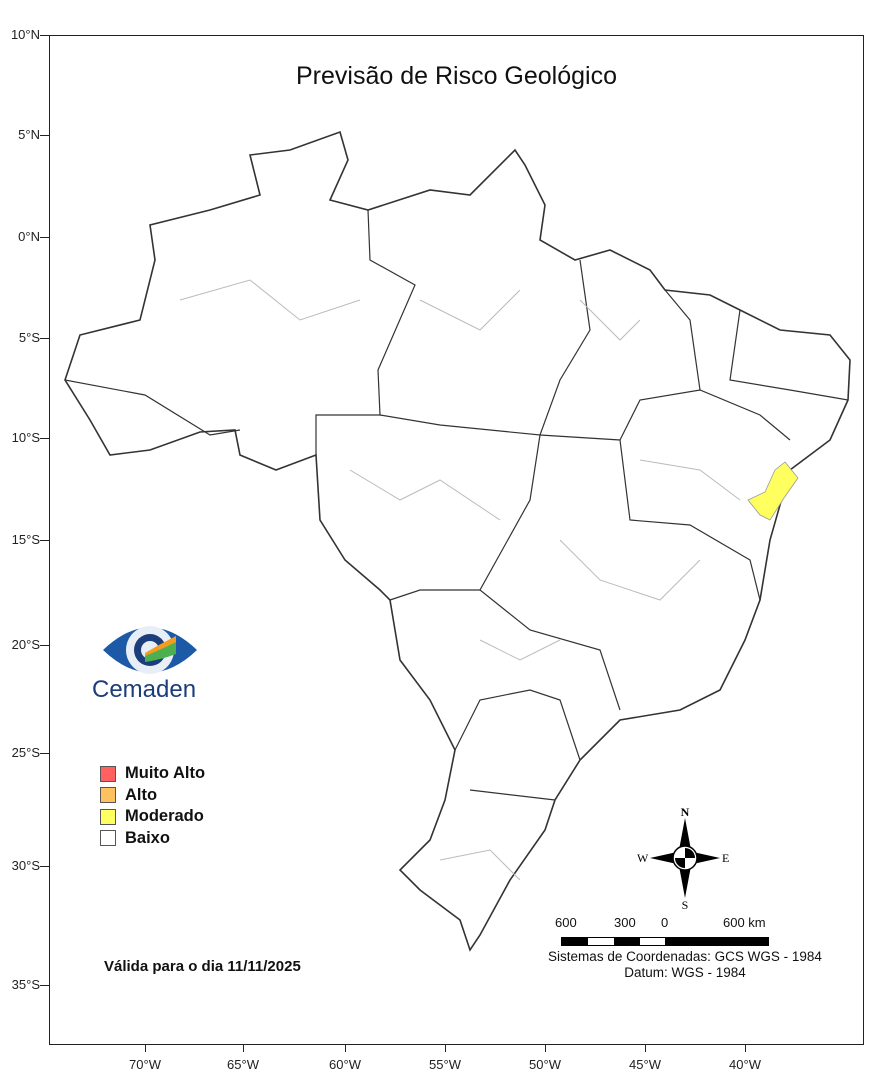 This screenshot has height=1080, width=881. I want to click on legend-item-muito-alto: Muito Alto, so click(152, 774).